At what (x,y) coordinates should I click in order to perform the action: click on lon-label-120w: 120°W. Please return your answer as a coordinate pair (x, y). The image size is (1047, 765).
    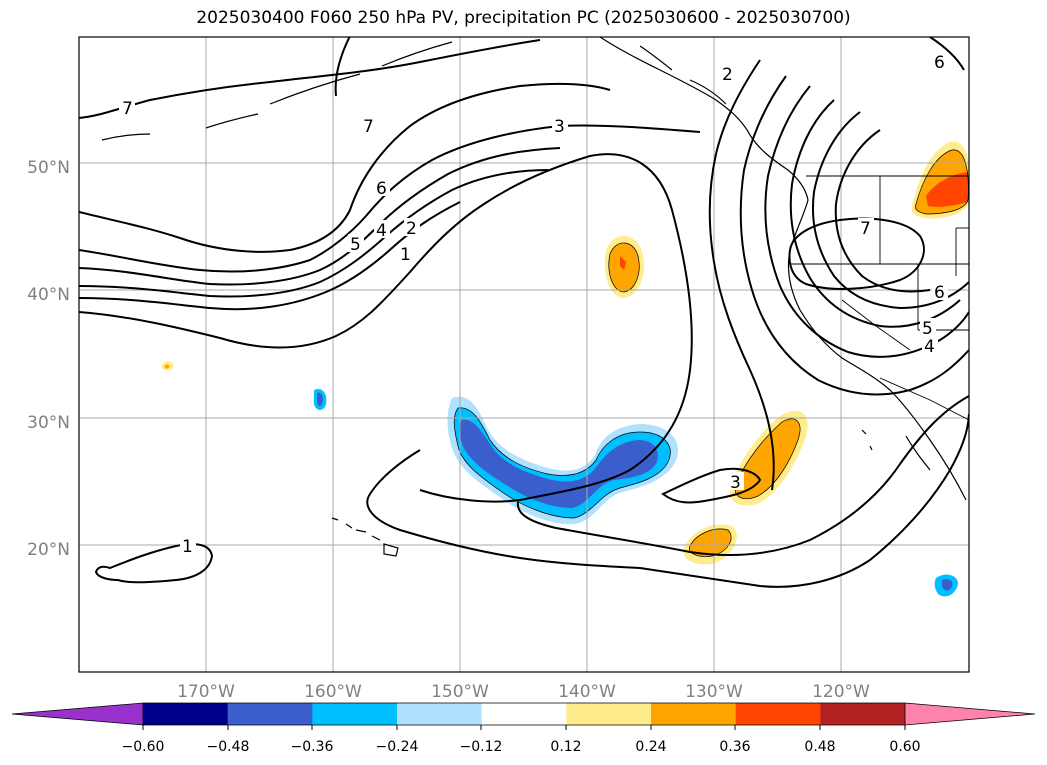
    Looking at the image, I should click on (841, 692).